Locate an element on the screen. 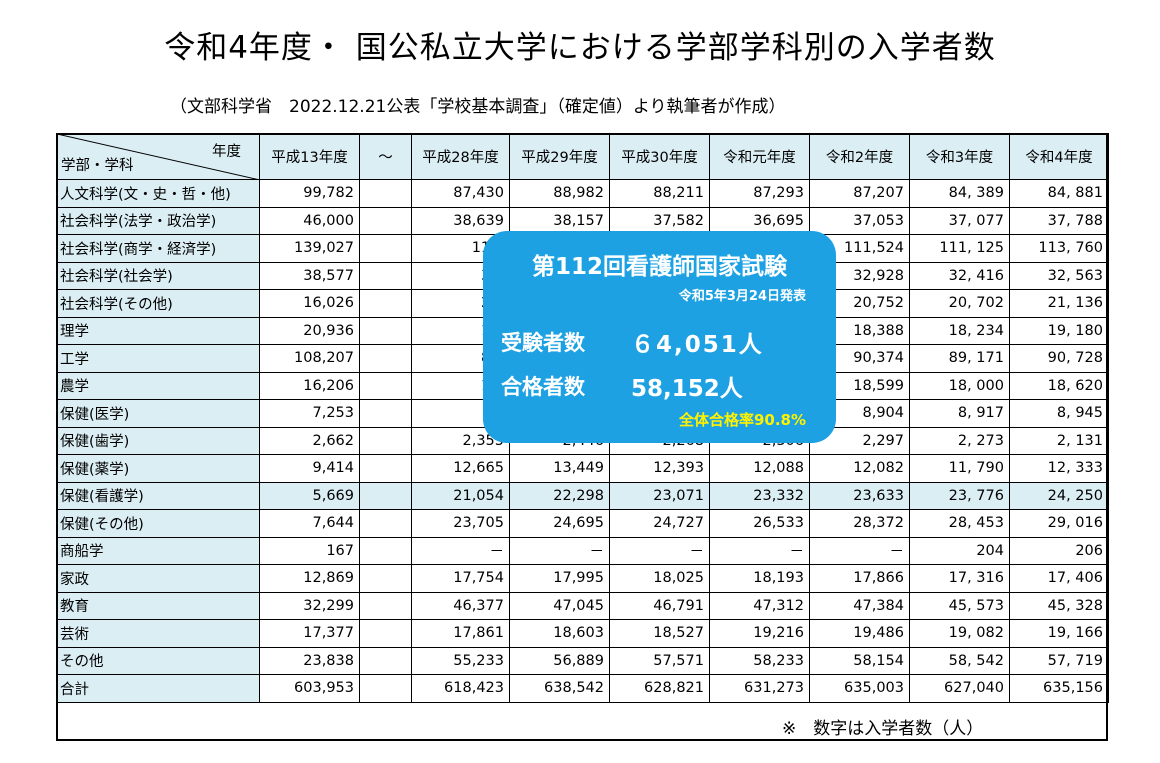 The width and height of the screenshot is (1160, 763). table-cell: 45, 573 is located at coordinates (959, 605).